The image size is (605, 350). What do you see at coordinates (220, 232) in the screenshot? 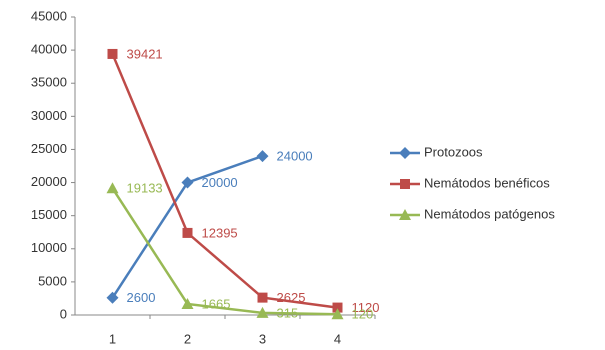
I see `data-label: 12395` at bounding box center [220, 232].